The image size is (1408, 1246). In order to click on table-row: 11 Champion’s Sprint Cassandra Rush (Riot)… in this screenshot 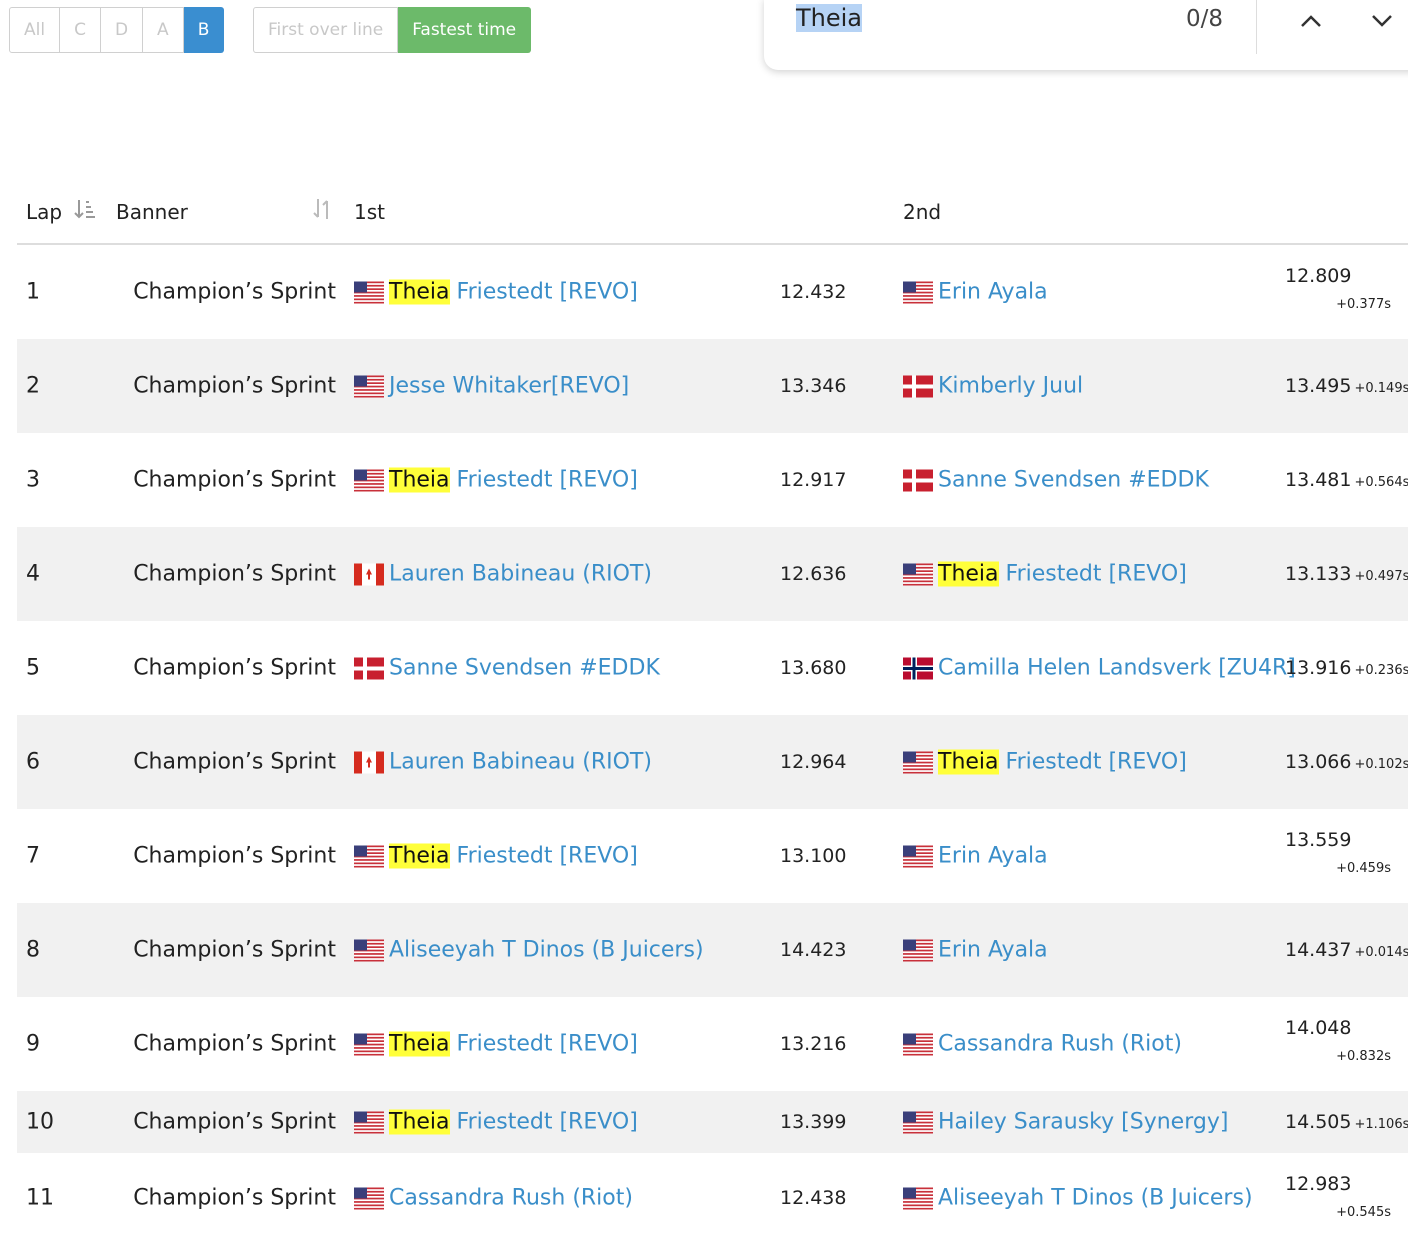, I will do `click(712, 1198)`.